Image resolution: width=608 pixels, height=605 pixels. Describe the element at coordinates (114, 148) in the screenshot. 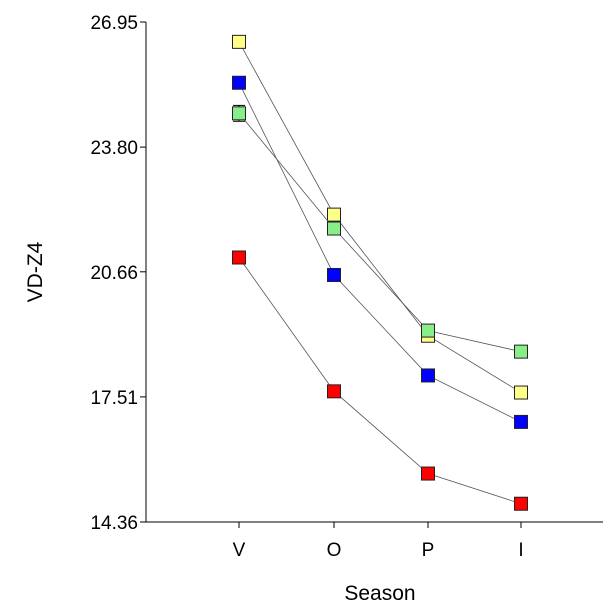

I see `y-tick-label: 23.80` at that location.